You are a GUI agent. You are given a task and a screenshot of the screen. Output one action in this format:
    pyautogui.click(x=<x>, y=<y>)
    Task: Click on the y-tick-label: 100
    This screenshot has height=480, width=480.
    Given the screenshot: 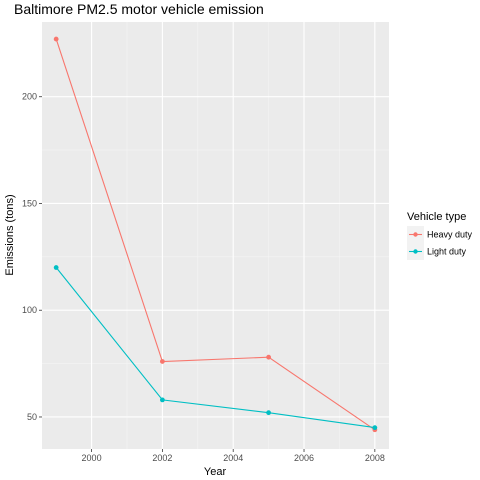 What is the action you would take?
    pyautogui.click(x=29, y=310)
    